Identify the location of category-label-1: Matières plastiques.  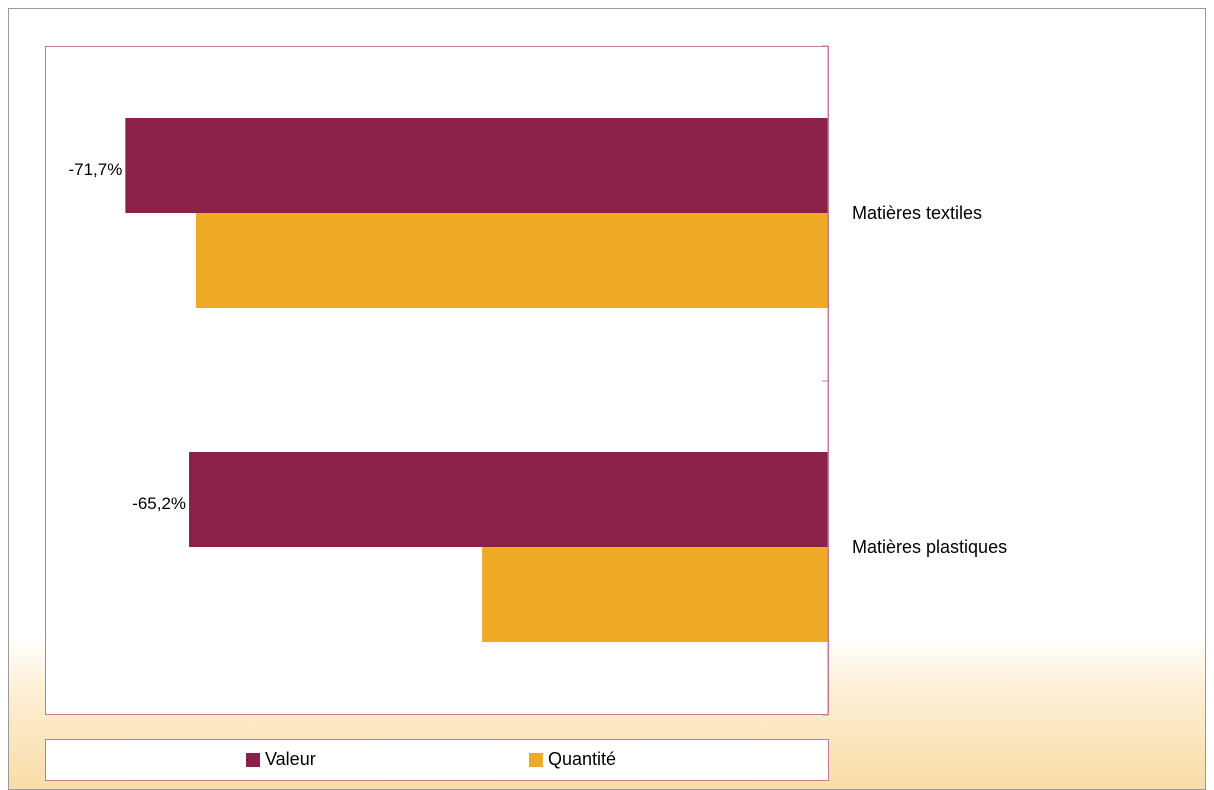
(929, 547).